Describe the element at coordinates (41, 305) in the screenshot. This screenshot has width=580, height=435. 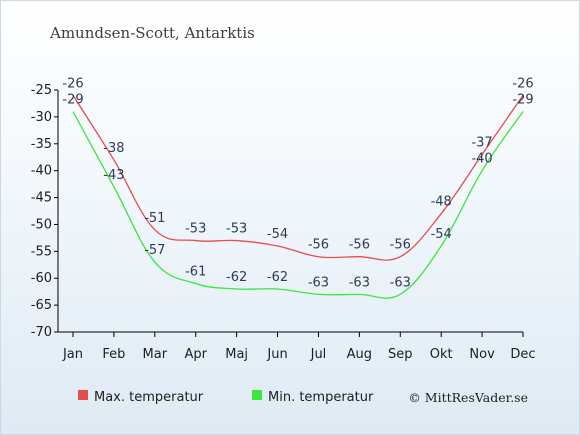
I see `y-tick-label: -65` at that location.